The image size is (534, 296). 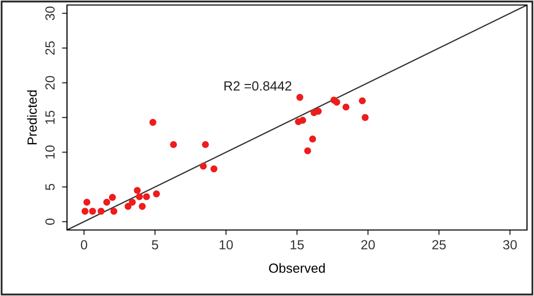 I want to click on y-tick-label: 25, so click(x=50, y=48).